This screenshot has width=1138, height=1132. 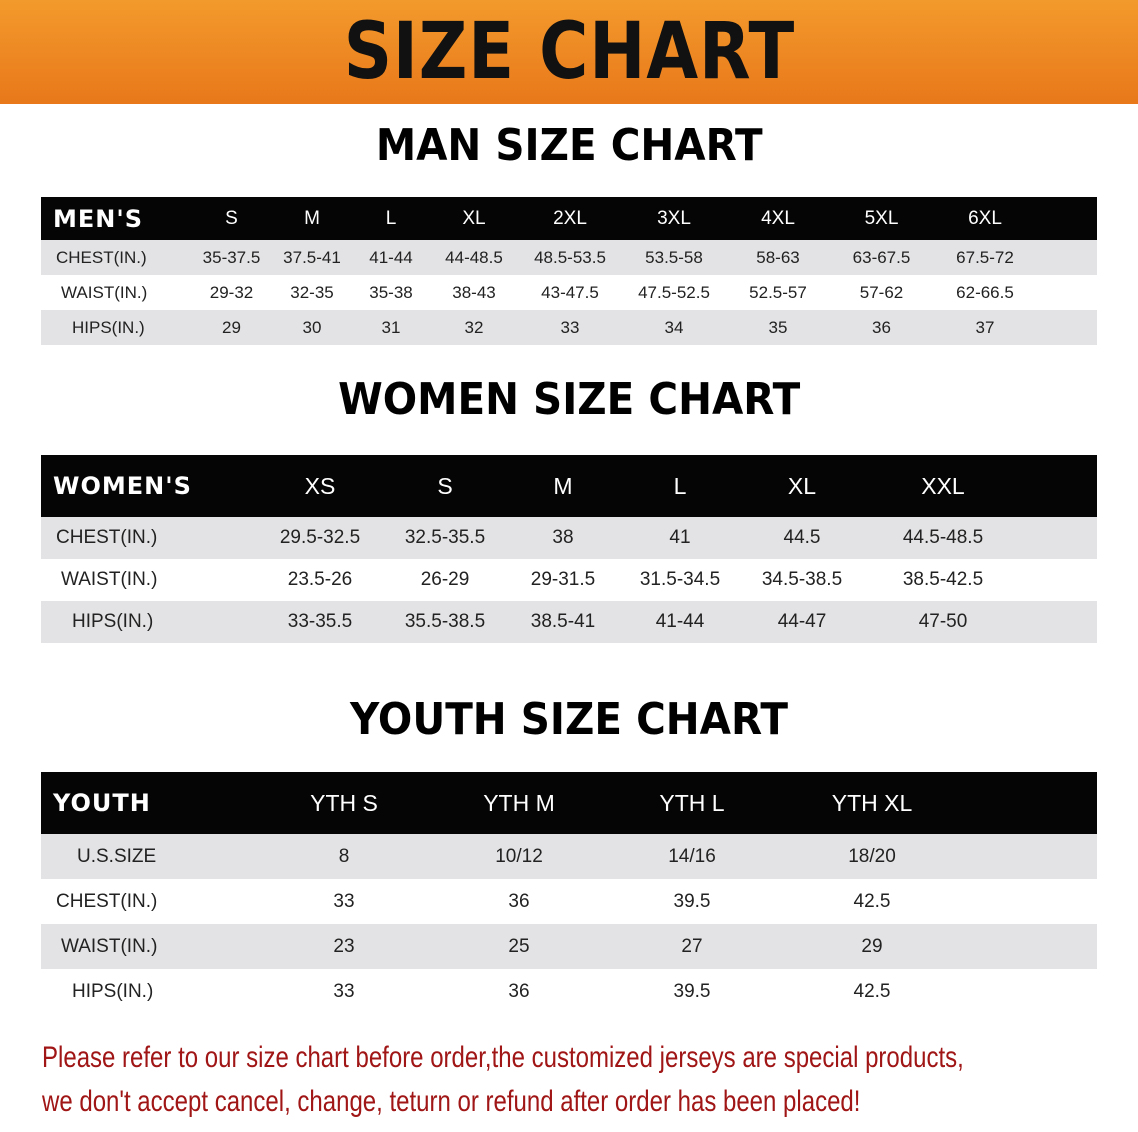 What do you see at coordinates (674, 218) in the screenshot?
I see `size-header-cell: 3XL` at bounding box center [674, 218].